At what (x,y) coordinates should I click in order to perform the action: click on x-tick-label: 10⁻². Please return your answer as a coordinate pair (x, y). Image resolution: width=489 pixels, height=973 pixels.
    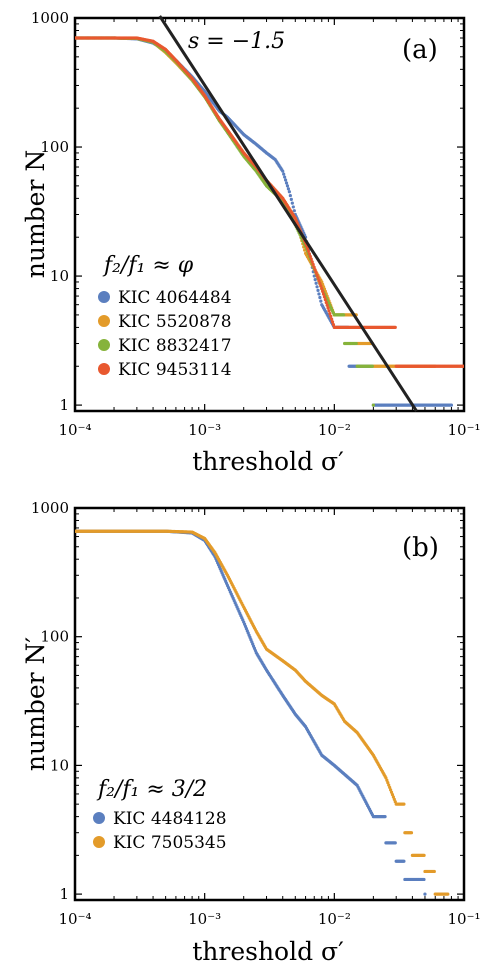
    Looking at the image, I should click on (334, 919).